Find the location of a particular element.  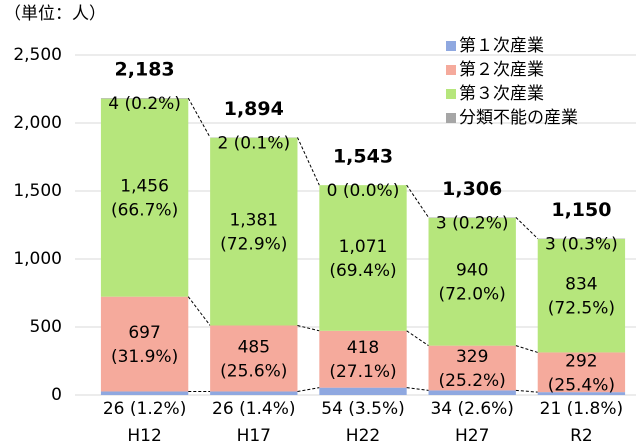

total-label: 1,894 is located at coordinates (254, 109).